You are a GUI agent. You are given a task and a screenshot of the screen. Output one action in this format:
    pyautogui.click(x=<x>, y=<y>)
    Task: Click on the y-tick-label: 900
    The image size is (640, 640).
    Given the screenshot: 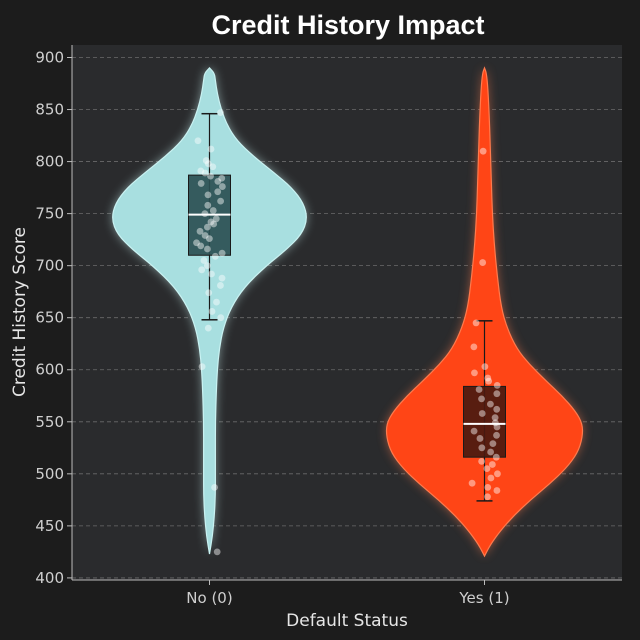 What is the action you would take?
    pyautogui.click(x=49, y=57)
    